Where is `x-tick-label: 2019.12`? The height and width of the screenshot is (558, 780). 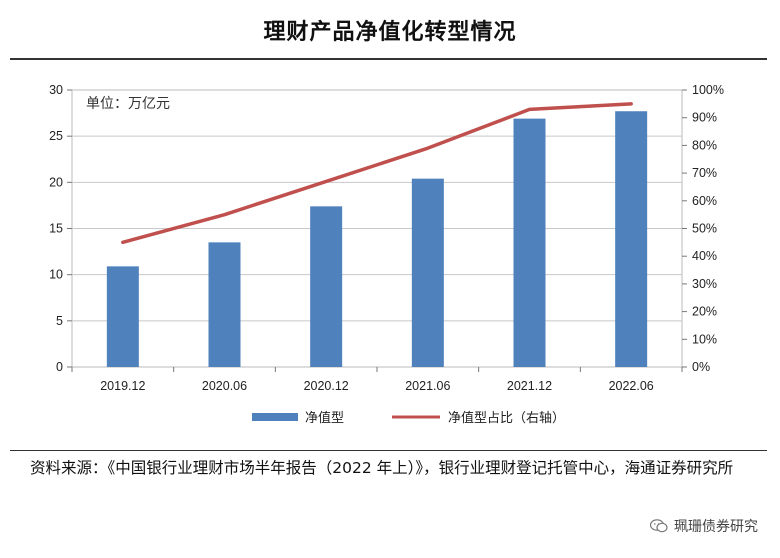
x-tick-label: 2019.12 is located at coordinates (122, 386).